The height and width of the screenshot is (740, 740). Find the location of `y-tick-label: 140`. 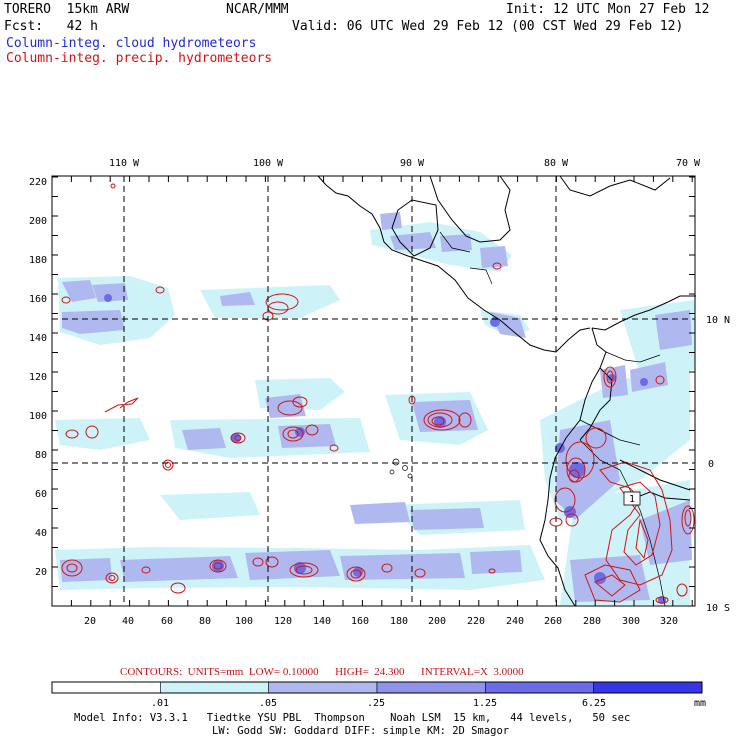

y-tick-label: 140 is located at coordinates (38, 338).